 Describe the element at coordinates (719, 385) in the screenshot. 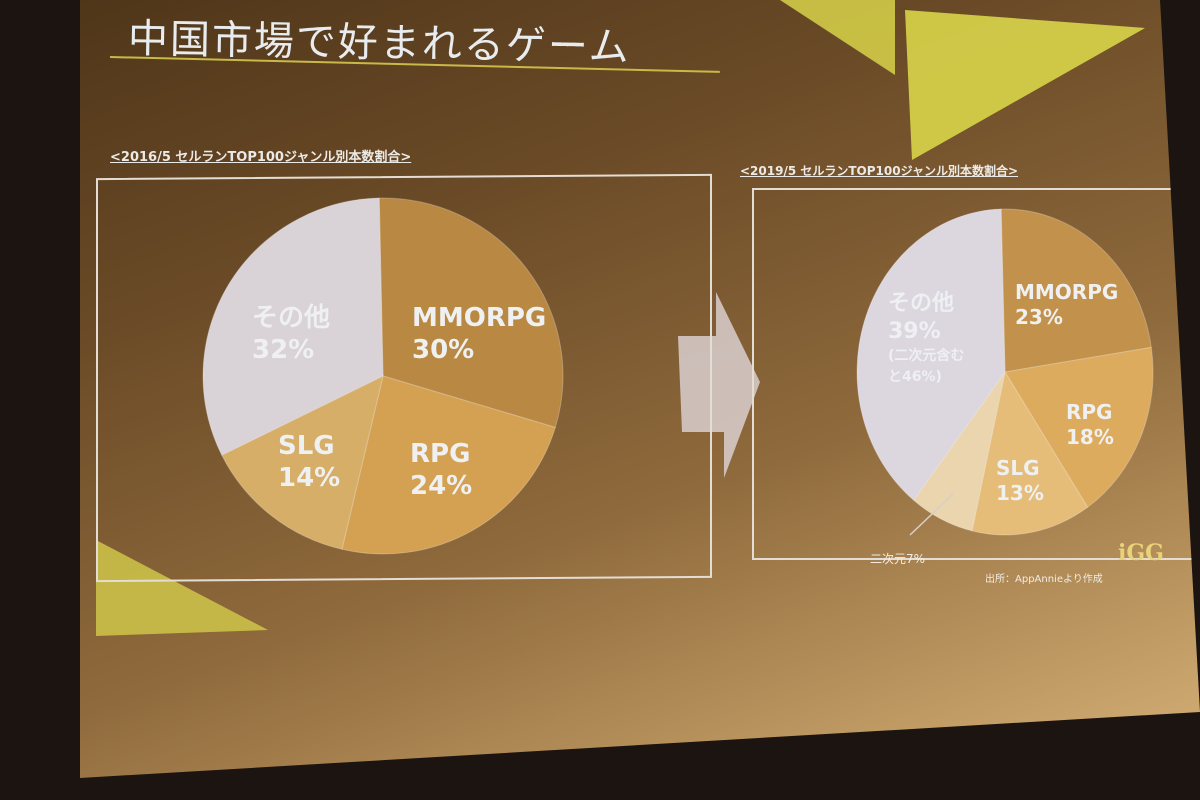

I see `arrow-icon` at that location.